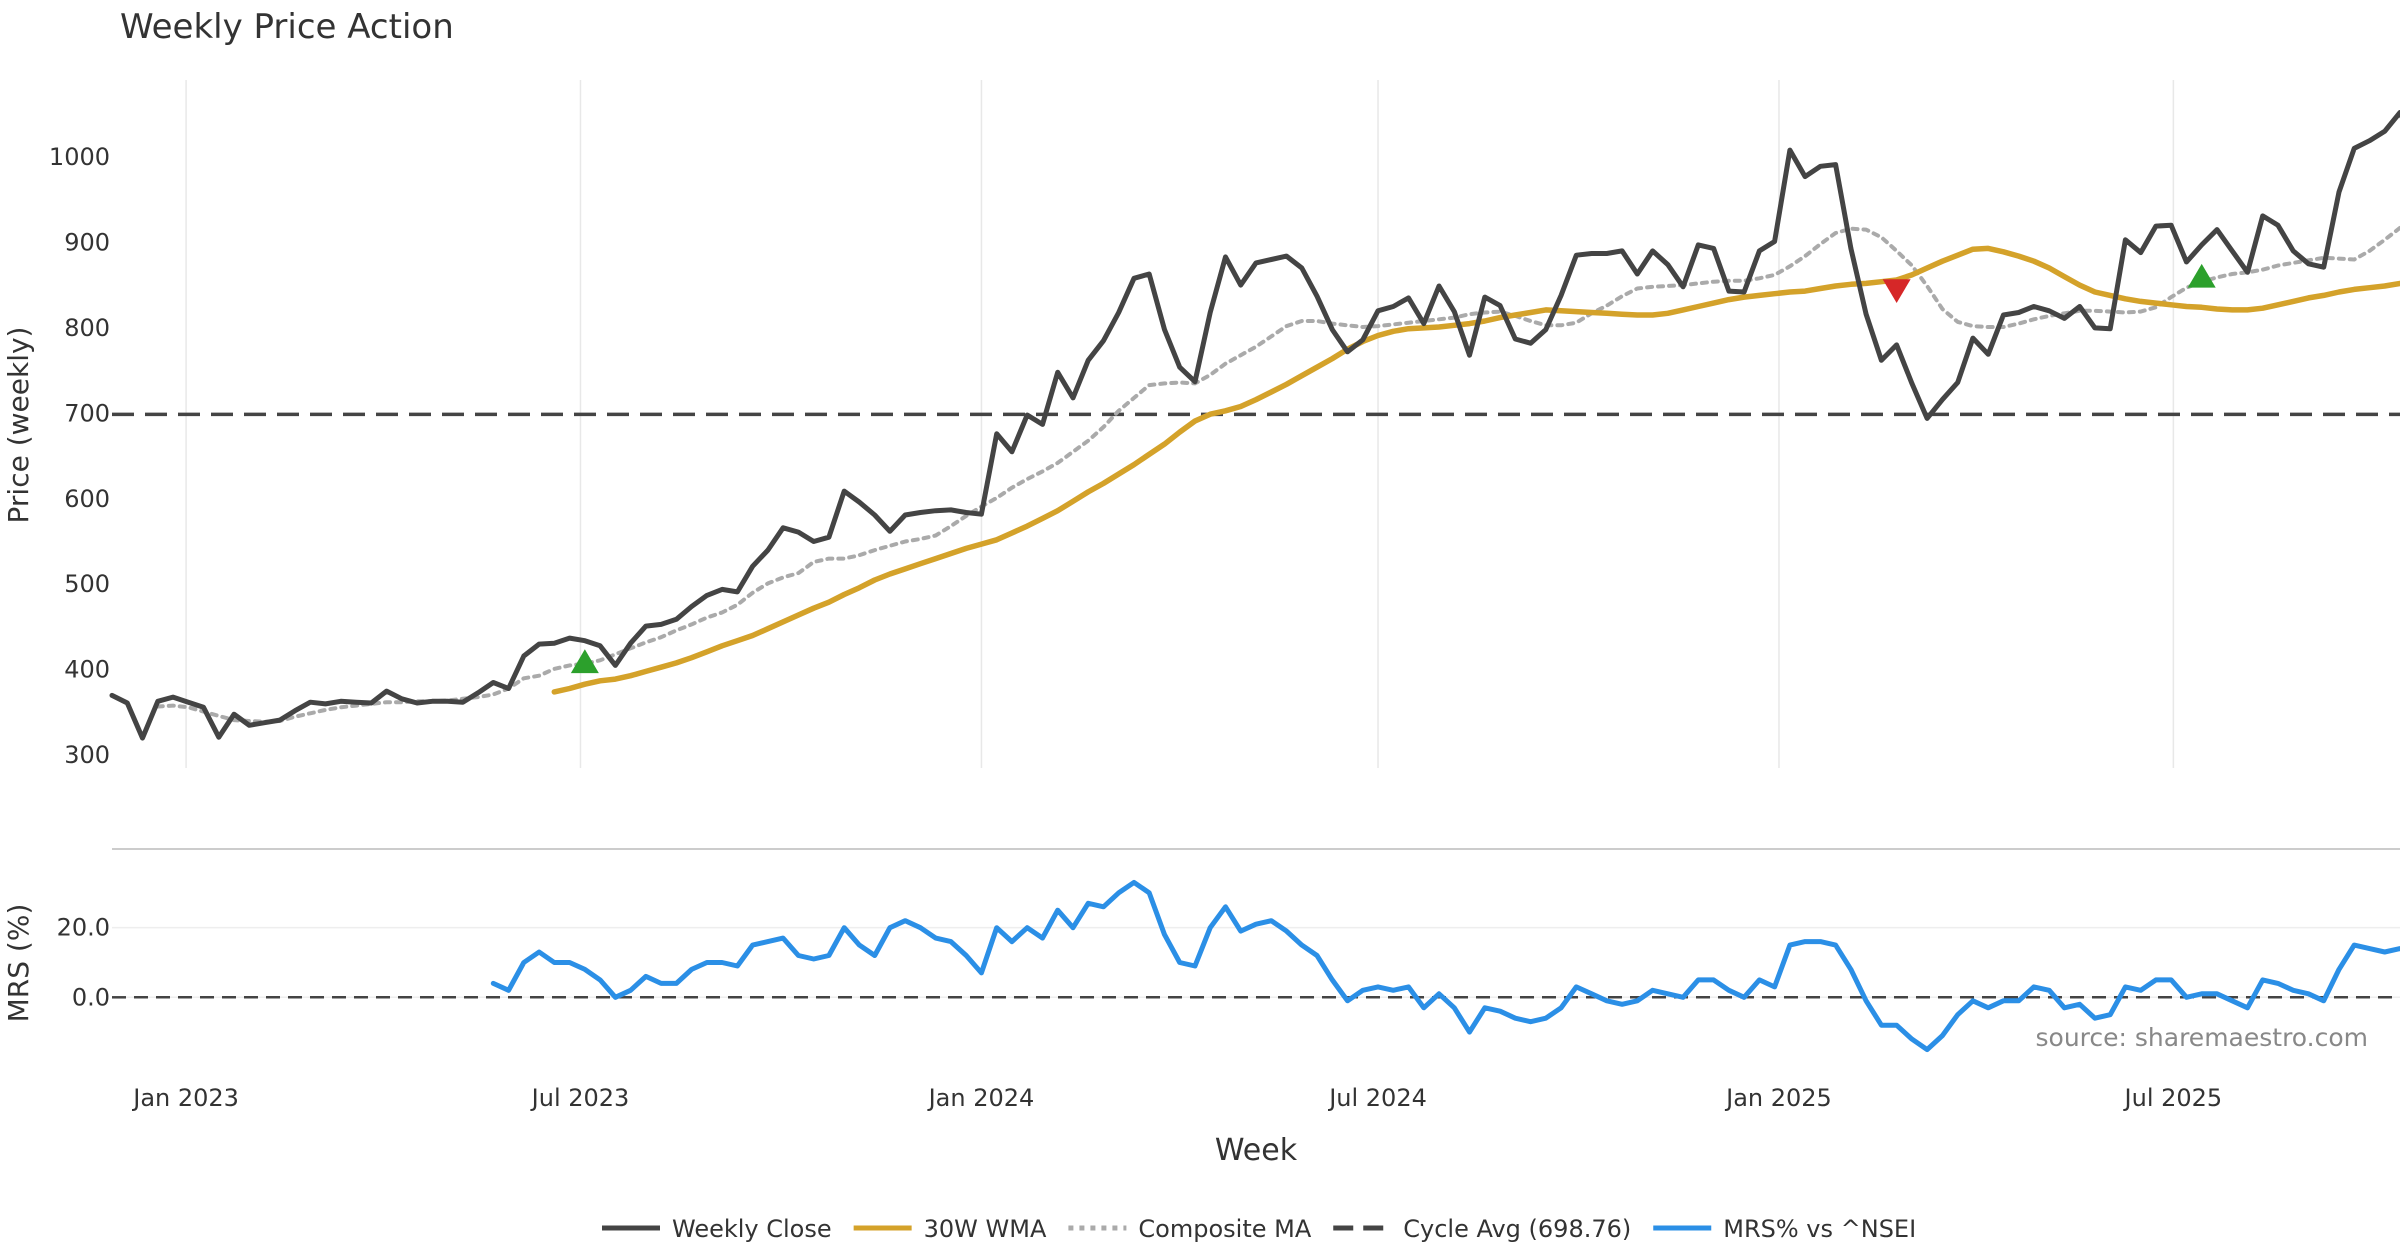 The height and width of the screenshot is (1260, 2400). Describe the element at coordinates (1517, 1229) in the screenshot. I see `legend-label: Cycle Avg (698.76)` at that location.